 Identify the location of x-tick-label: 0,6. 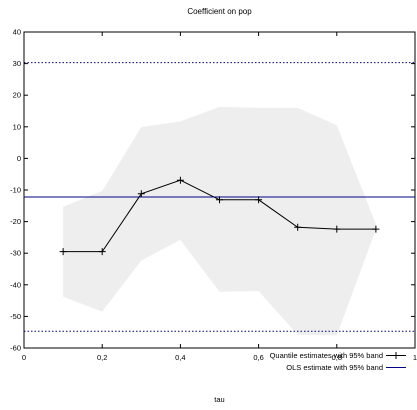
(258, 357).